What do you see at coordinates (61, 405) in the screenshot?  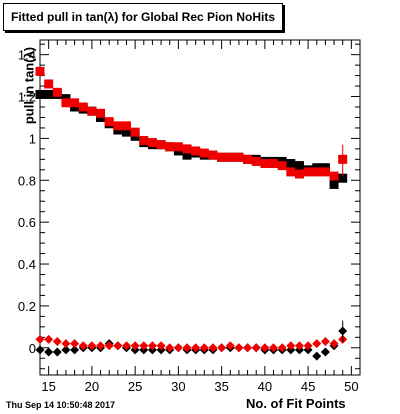 I see `timestamp: Thu Sep 14 10:50:48 2017` at bounding box center [61, 405].